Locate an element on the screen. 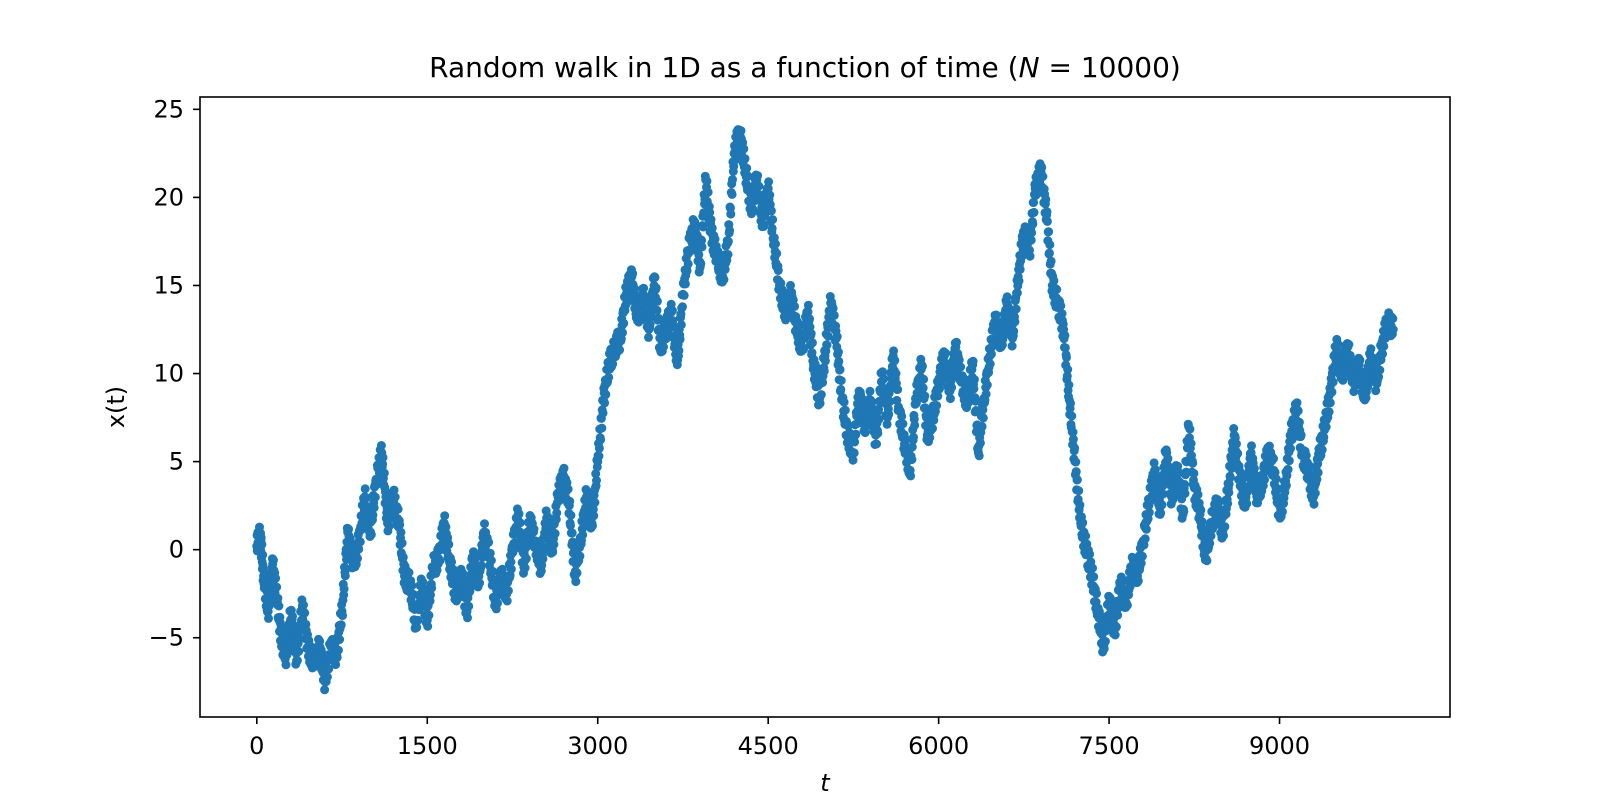 Image resolution: width=1600 pixels, height=800 pixels. chart-title-variable: N is located at coordinates (1029, 67).